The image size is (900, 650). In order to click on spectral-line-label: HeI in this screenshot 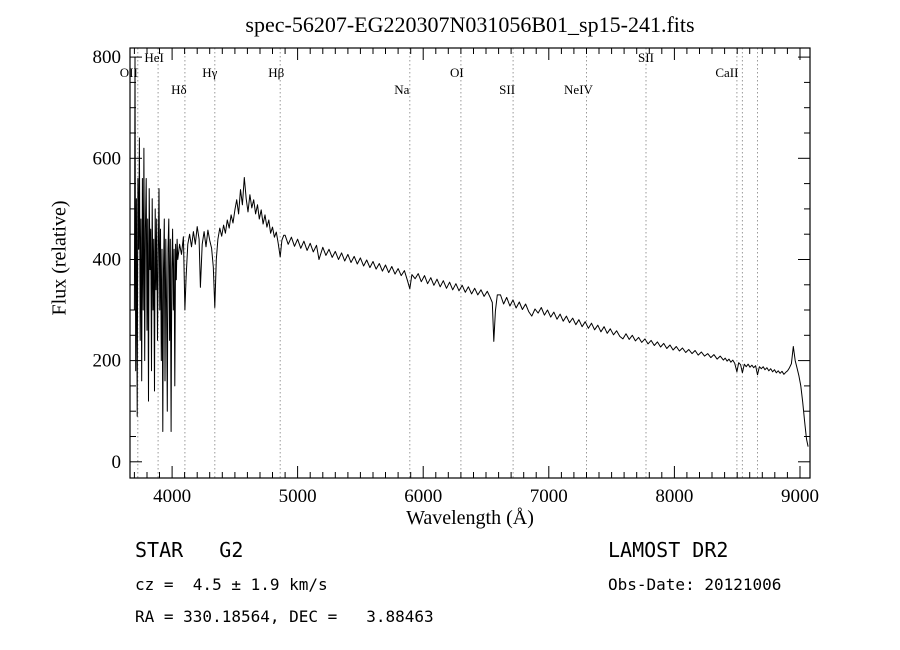, I will do `click(154, 57)`.